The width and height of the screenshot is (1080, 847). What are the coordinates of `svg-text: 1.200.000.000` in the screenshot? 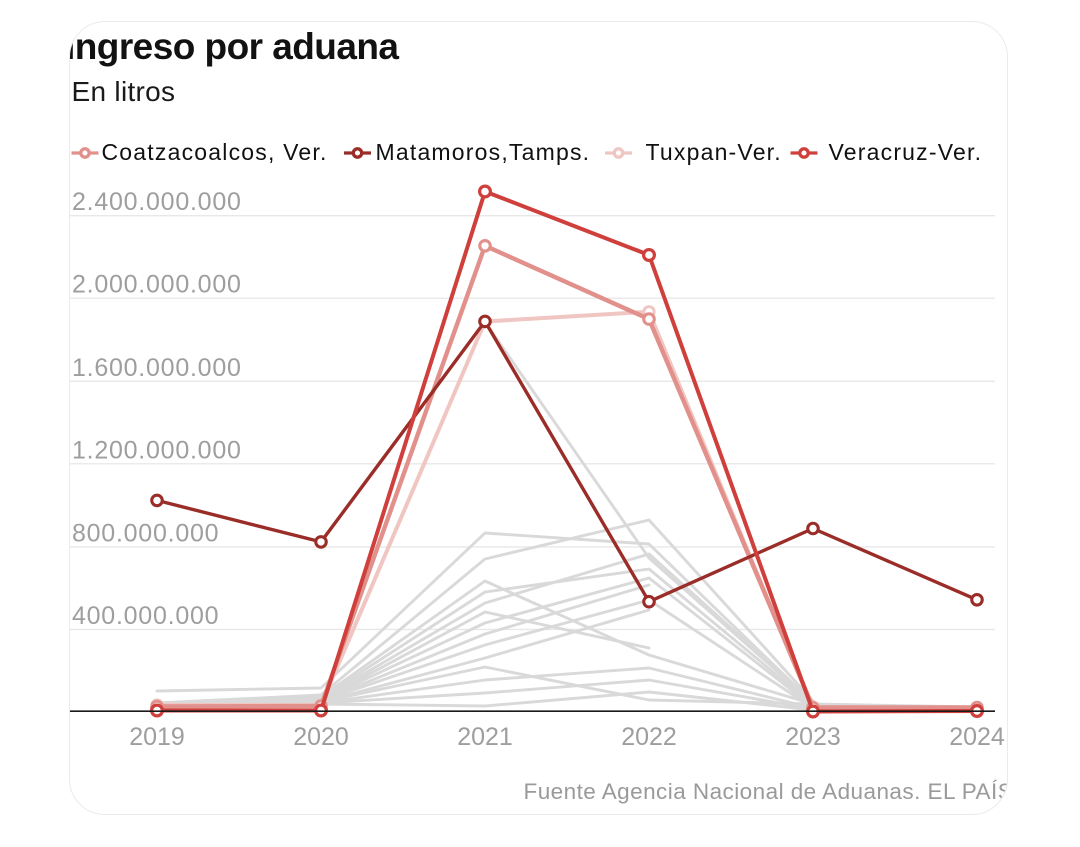 It's located at (157, 450).